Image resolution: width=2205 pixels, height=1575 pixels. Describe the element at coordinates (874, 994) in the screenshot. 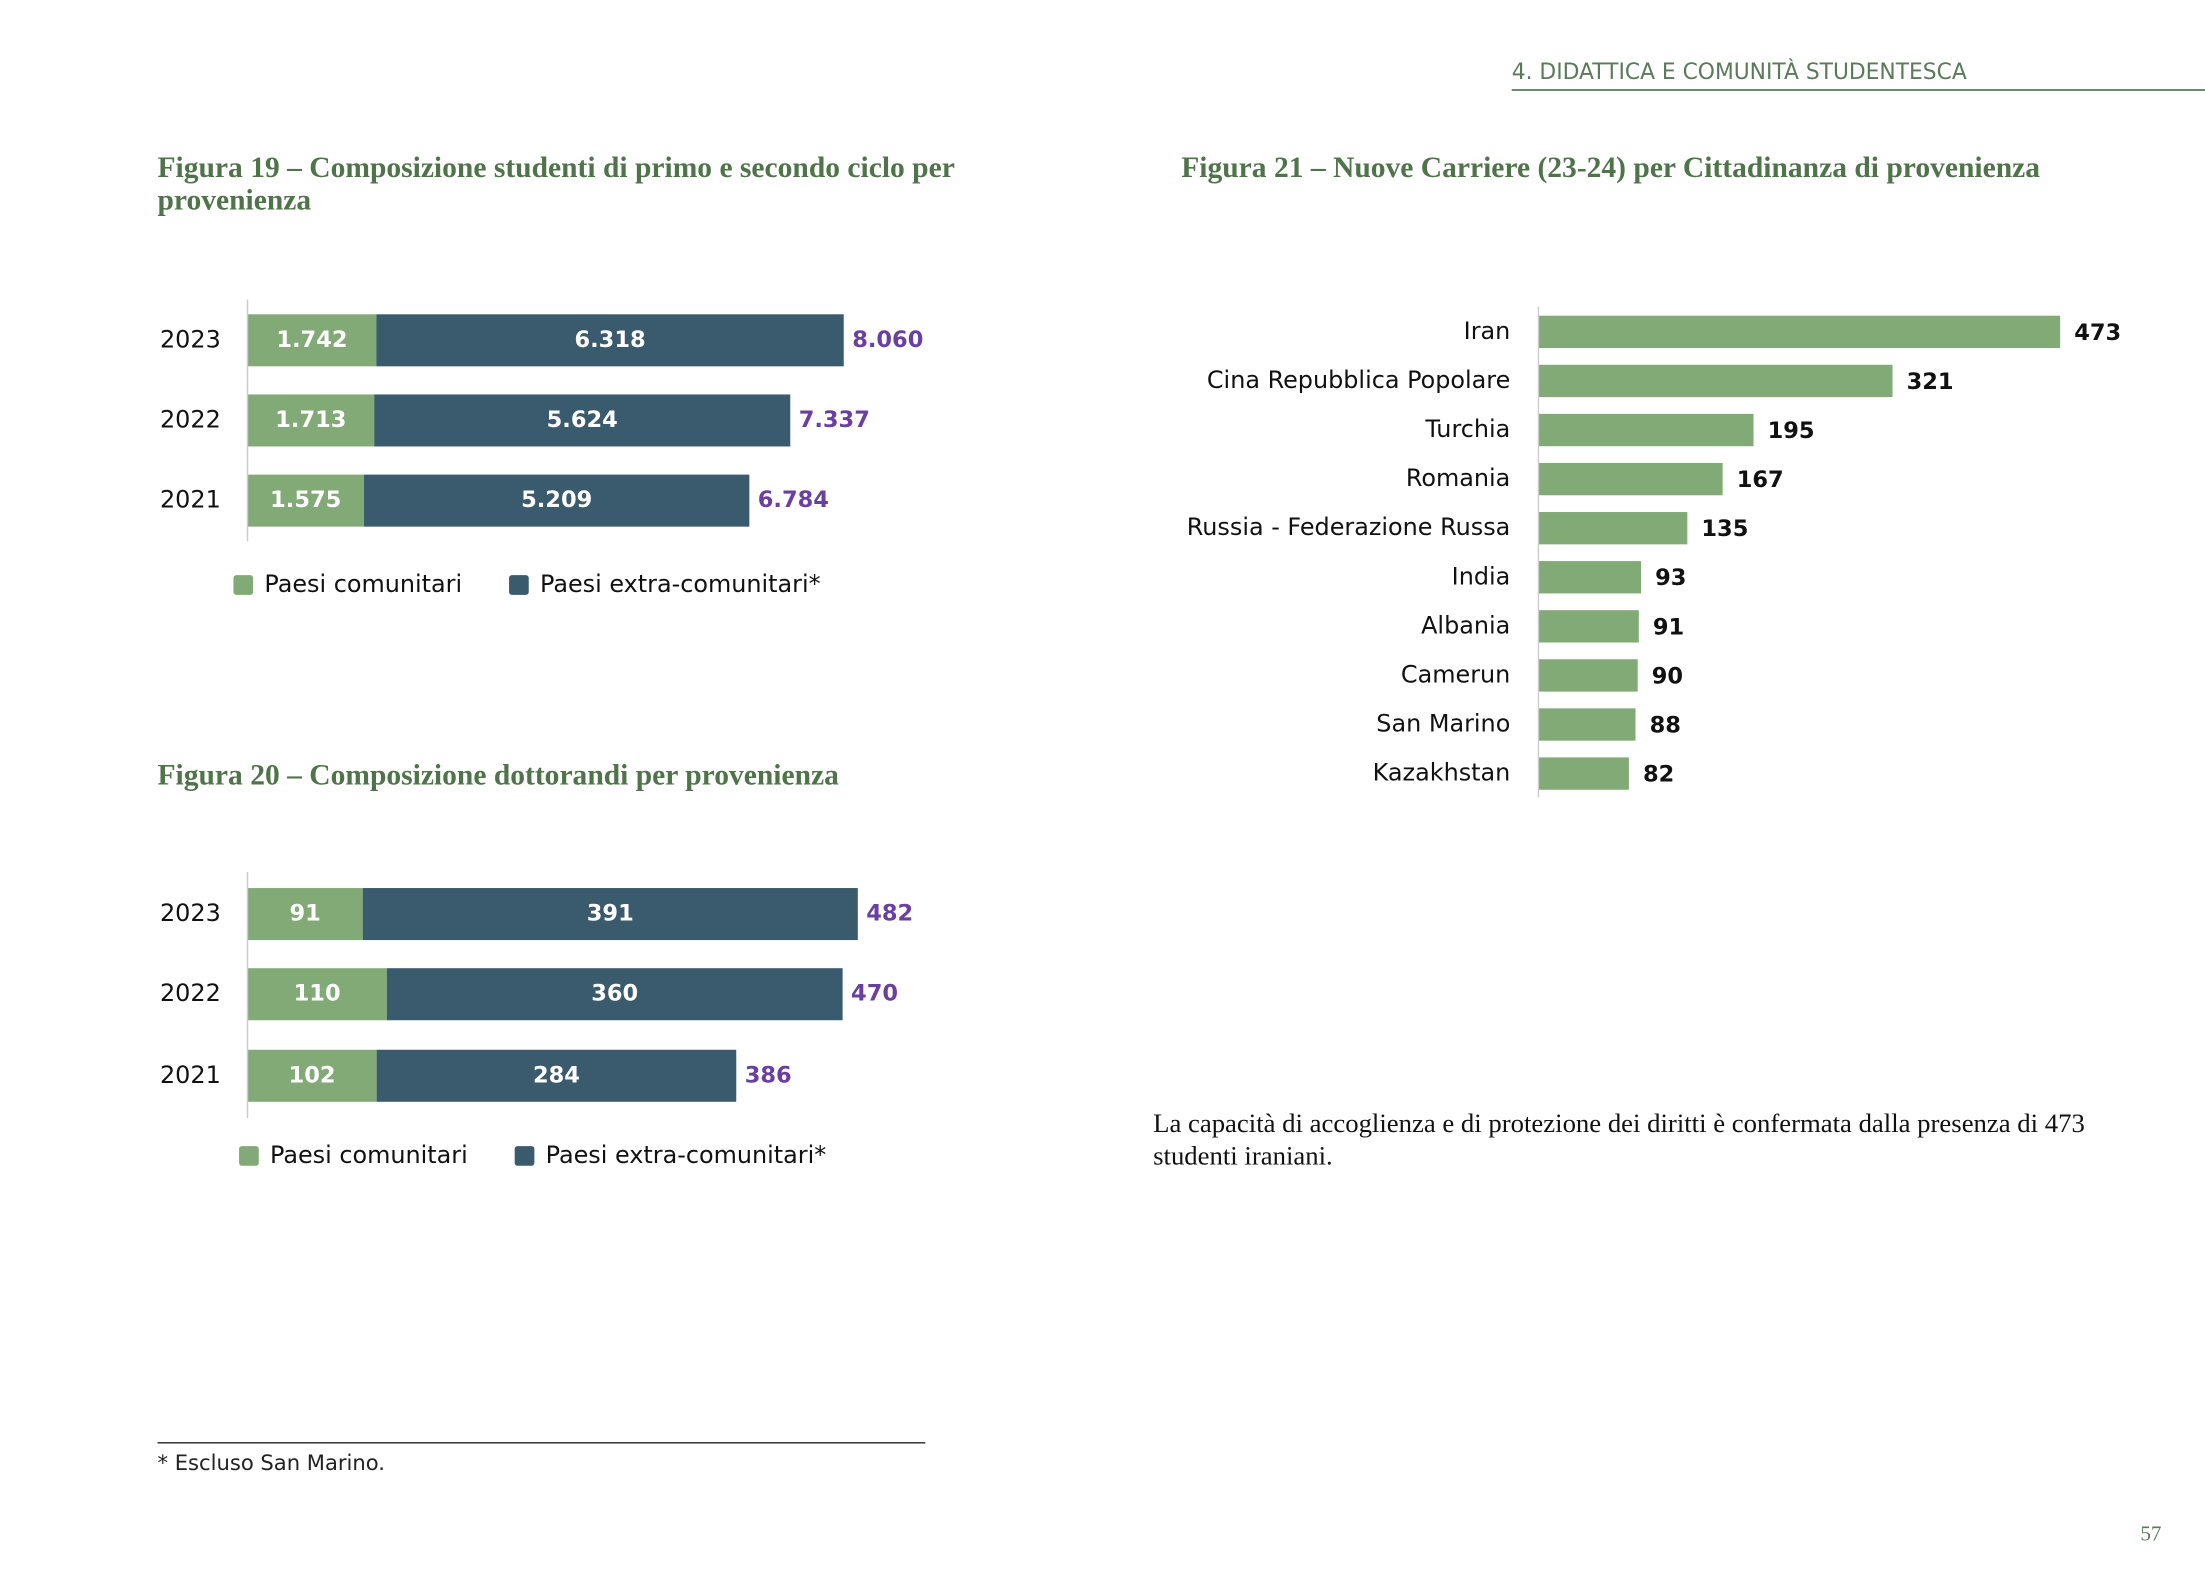

I see `total-label: 470` at that location.